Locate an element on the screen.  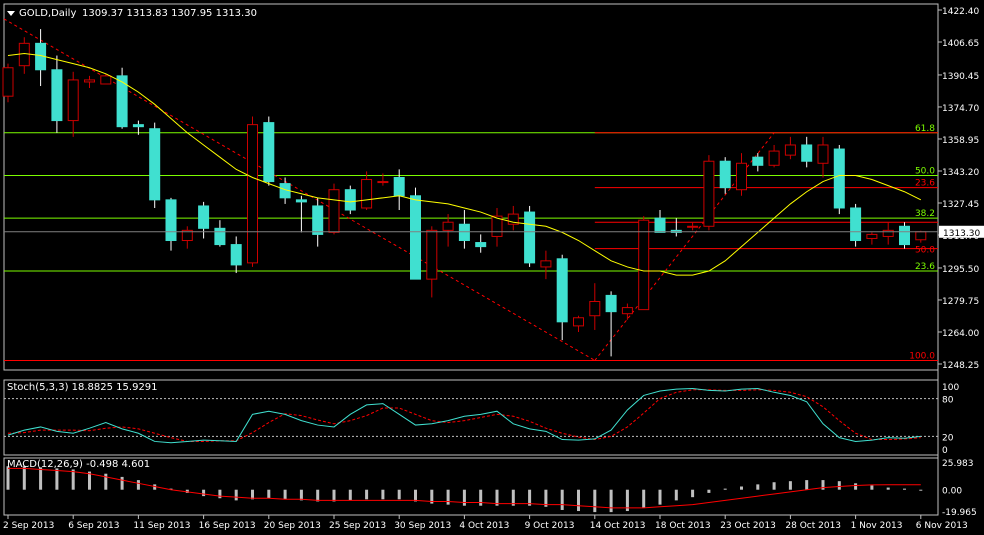
date-tick-label: 4 Oct 2013 is located at coordinates (484, 526).